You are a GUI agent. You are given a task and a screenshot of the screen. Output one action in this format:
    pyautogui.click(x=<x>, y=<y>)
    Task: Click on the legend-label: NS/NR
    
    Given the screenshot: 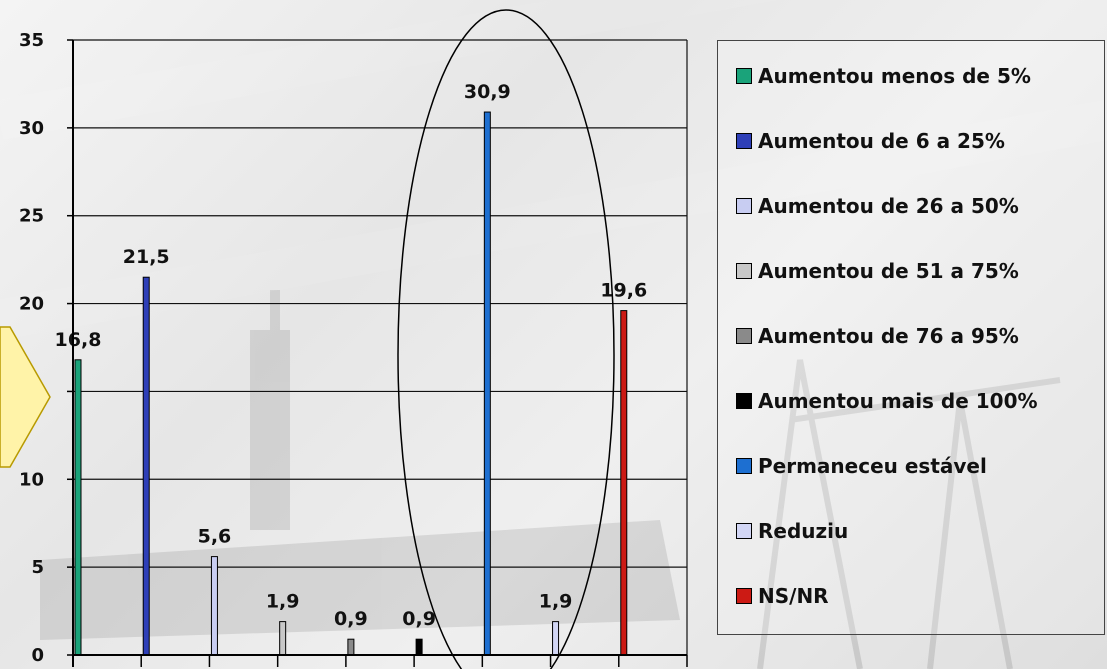 What is the action you would take?
    pyautogui.click(x=793, y=596)
    